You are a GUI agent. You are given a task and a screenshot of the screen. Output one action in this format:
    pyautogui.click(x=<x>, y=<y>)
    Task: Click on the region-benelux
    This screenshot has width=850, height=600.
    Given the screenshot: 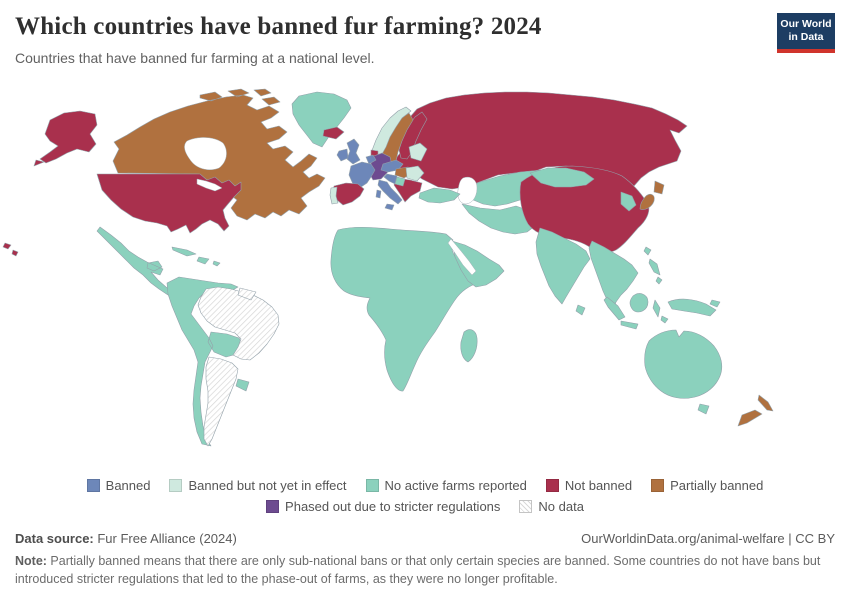 What is the action you would take?
    pyautogui.click(x=371, y=159)
    